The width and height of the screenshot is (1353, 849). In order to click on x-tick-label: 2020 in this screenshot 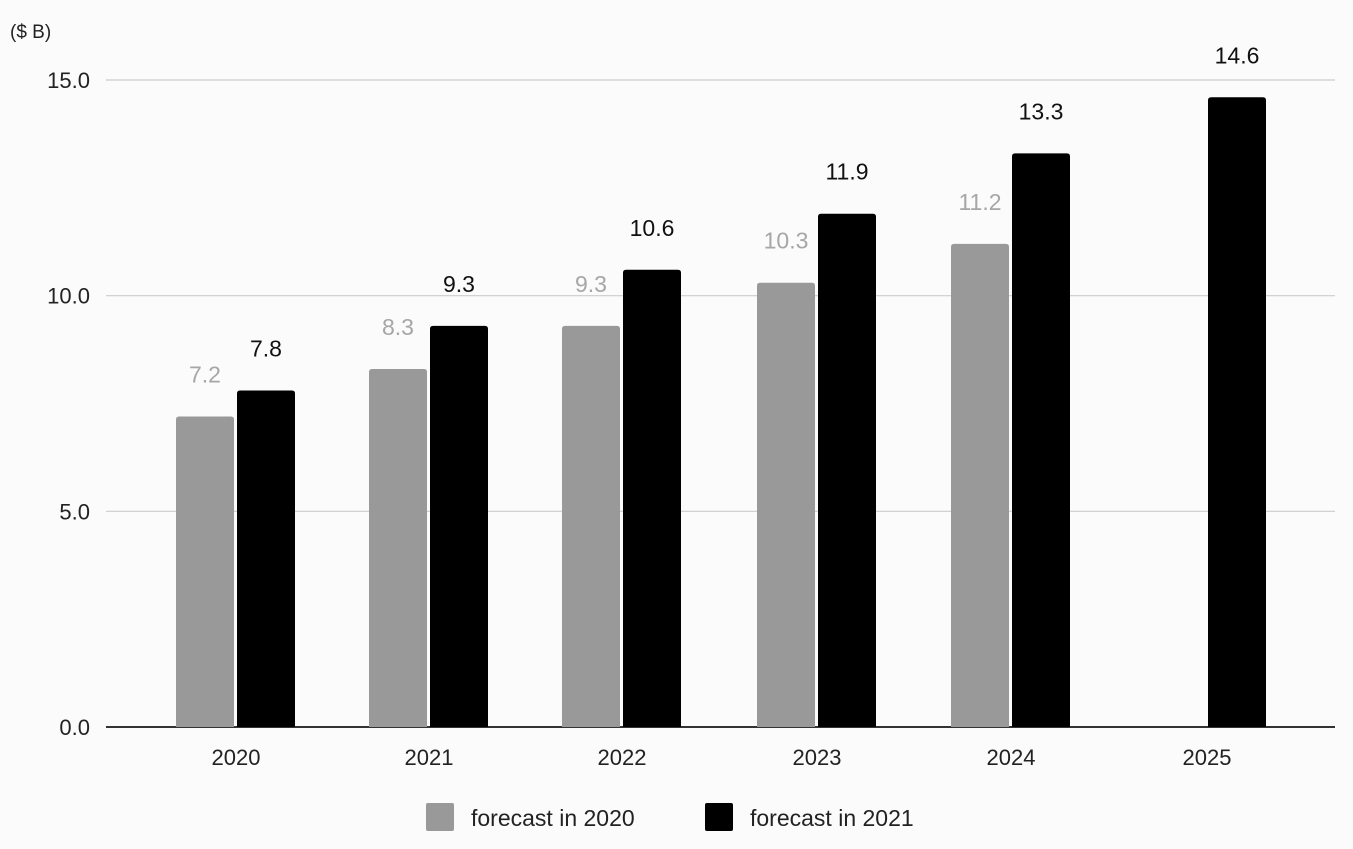, I will do `click(236, 757)`.